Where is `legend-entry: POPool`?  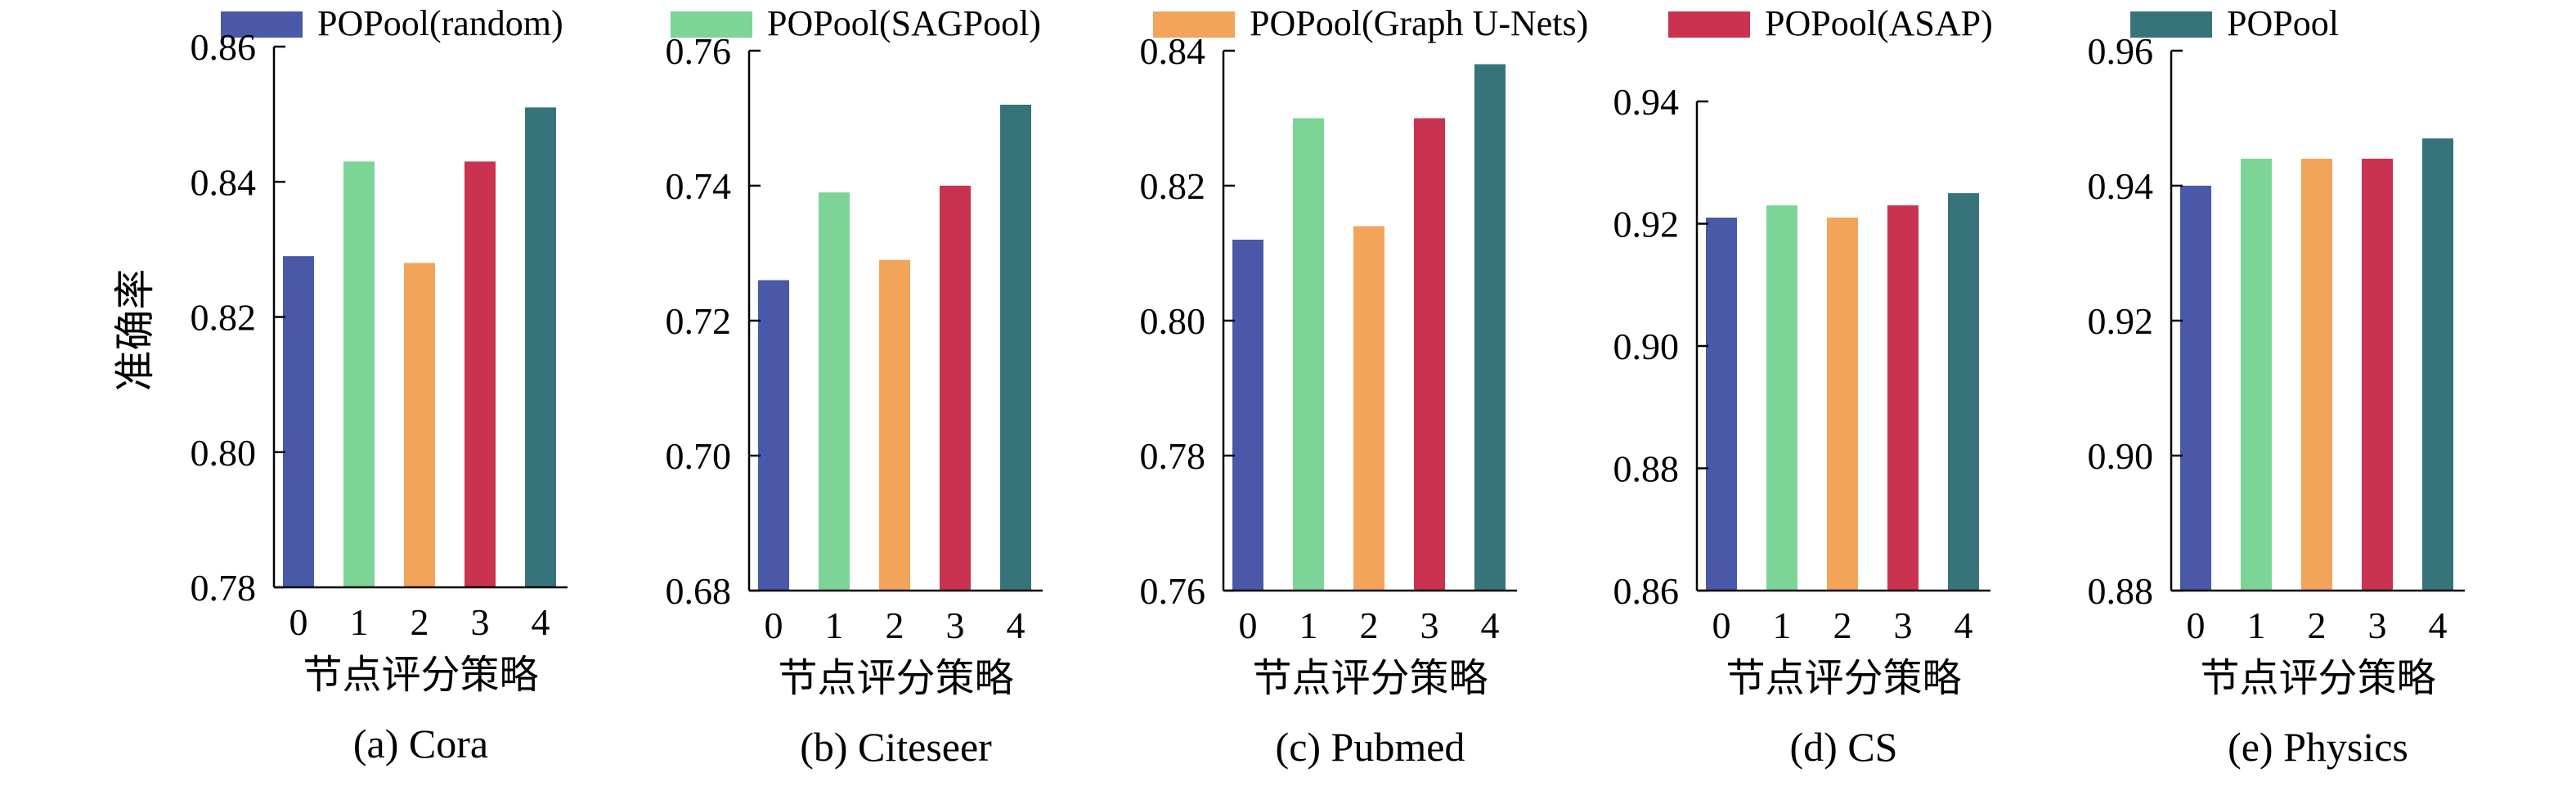
legend-entry: POPool is located at coordinates (2235, 23).